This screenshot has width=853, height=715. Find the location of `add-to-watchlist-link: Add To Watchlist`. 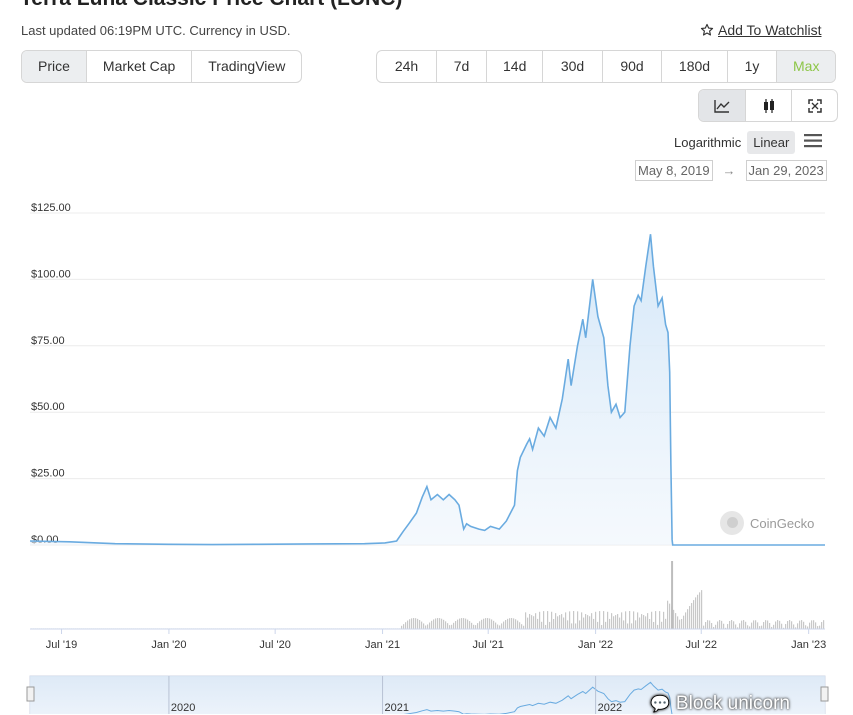

add-to-watchlist-link: Add To Watchlist is located at coordinates (761, 30).